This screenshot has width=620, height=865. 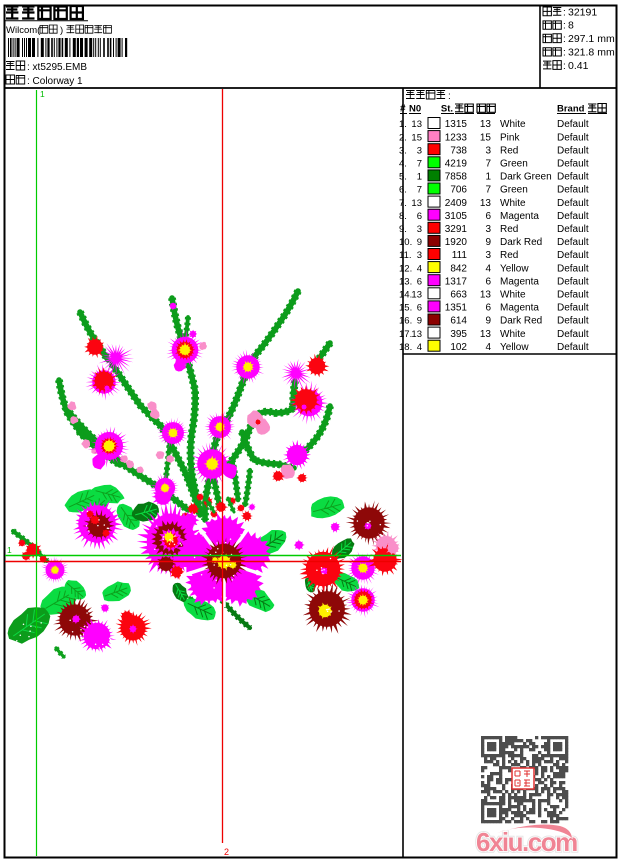 I want to click on svg-text: 2, so click(x=226, y=852).